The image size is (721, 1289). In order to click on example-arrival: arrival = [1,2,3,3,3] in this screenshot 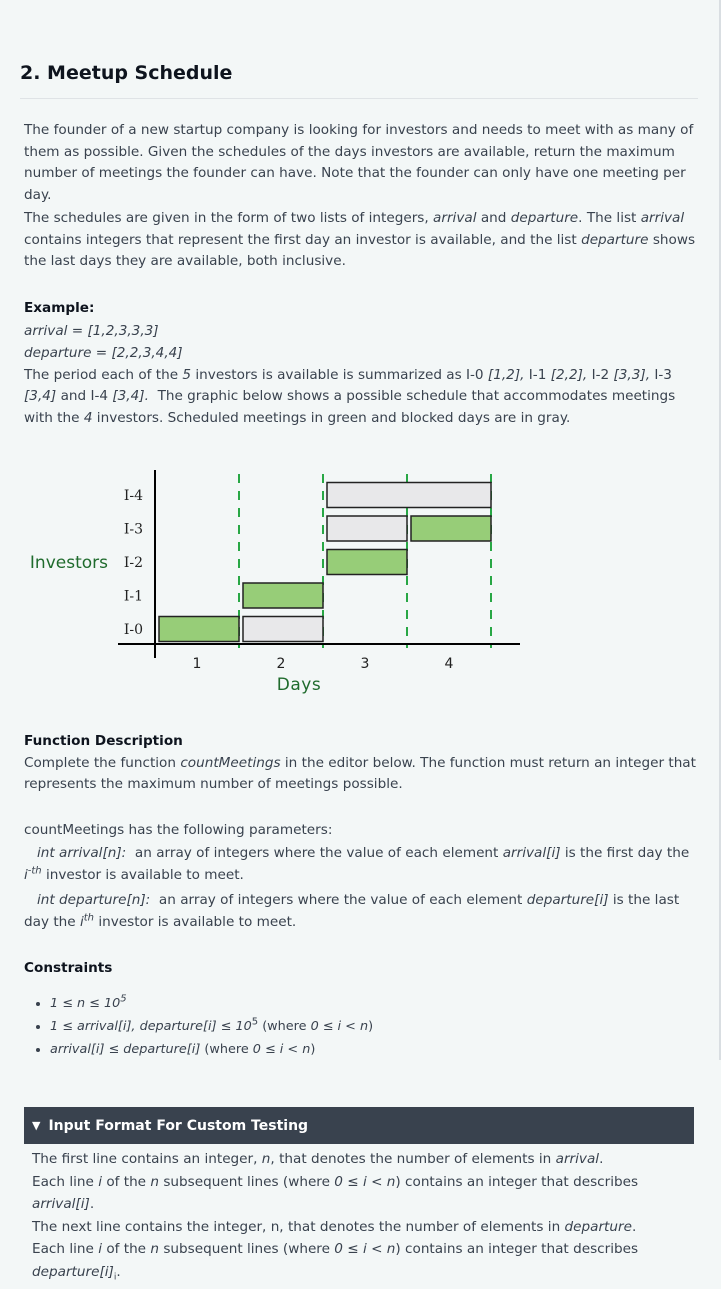, I will do `click(91, 330)`.